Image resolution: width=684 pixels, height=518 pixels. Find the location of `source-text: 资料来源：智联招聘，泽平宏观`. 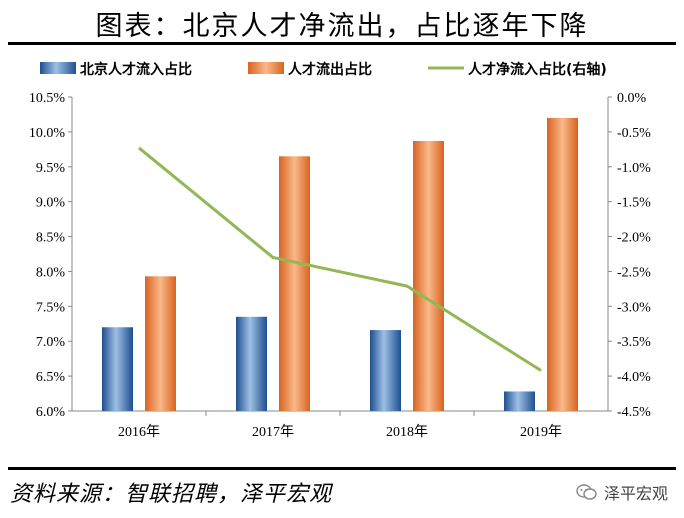

source-text: 资料来源：智联招聘，泽平宏观 is located at coordinates (171, 494).